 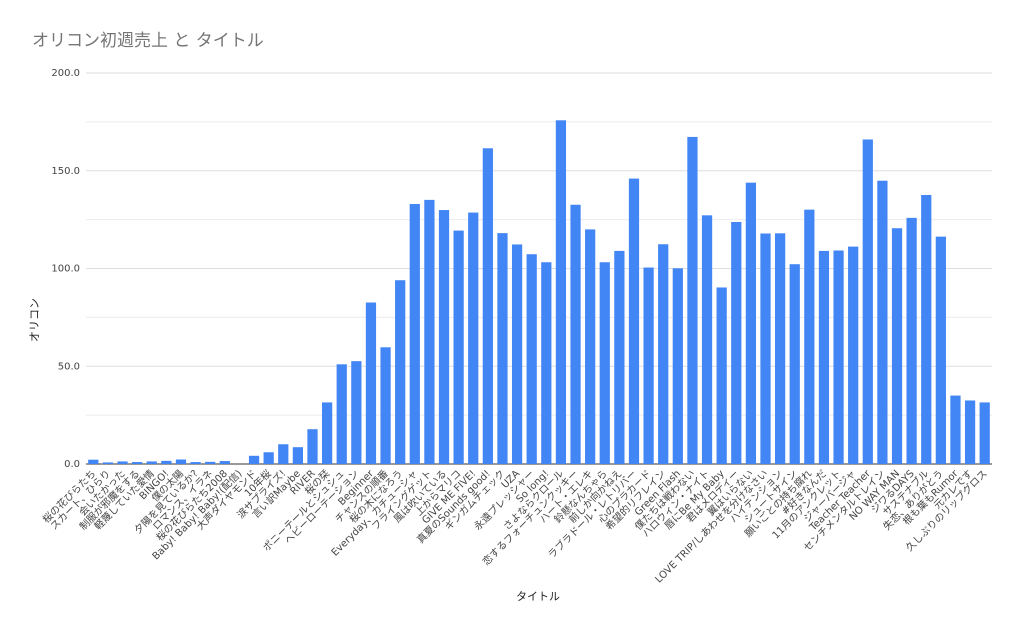 I want to click on y-tick-label: 50.0, so click(x=69, y=366).